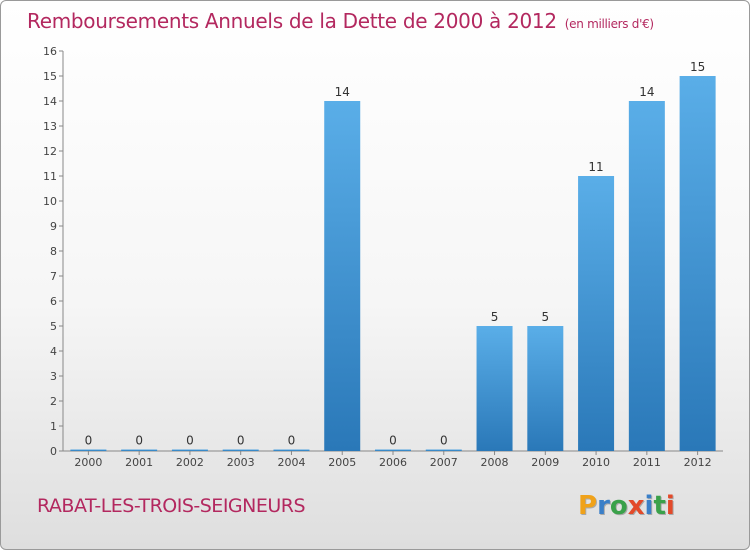 The width and height of the screenshot is (750, 550). Describe the element at coordinates (50, 76) in the screenshot. I see `y-tick-label: 15` at that location.